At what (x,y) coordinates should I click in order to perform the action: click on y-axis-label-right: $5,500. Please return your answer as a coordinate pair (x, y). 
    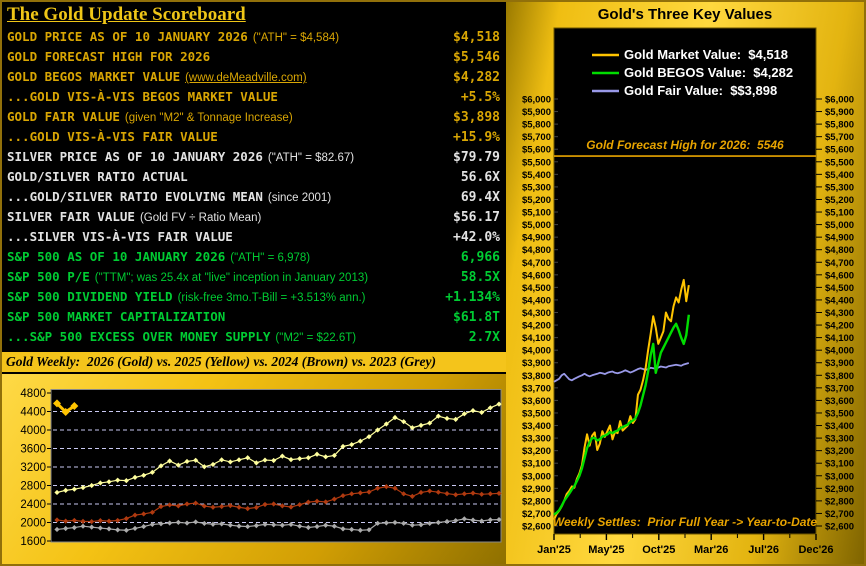
    Looking at the image, I should click on (839, 162).